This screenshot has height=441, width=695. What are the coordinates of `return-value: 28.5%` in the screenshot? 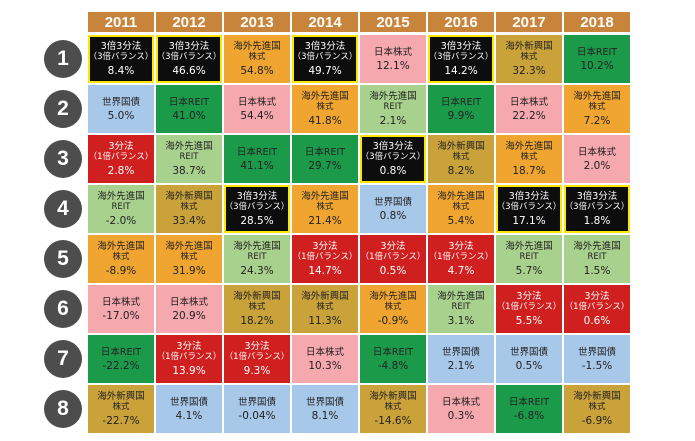 It's located at (257, 221).